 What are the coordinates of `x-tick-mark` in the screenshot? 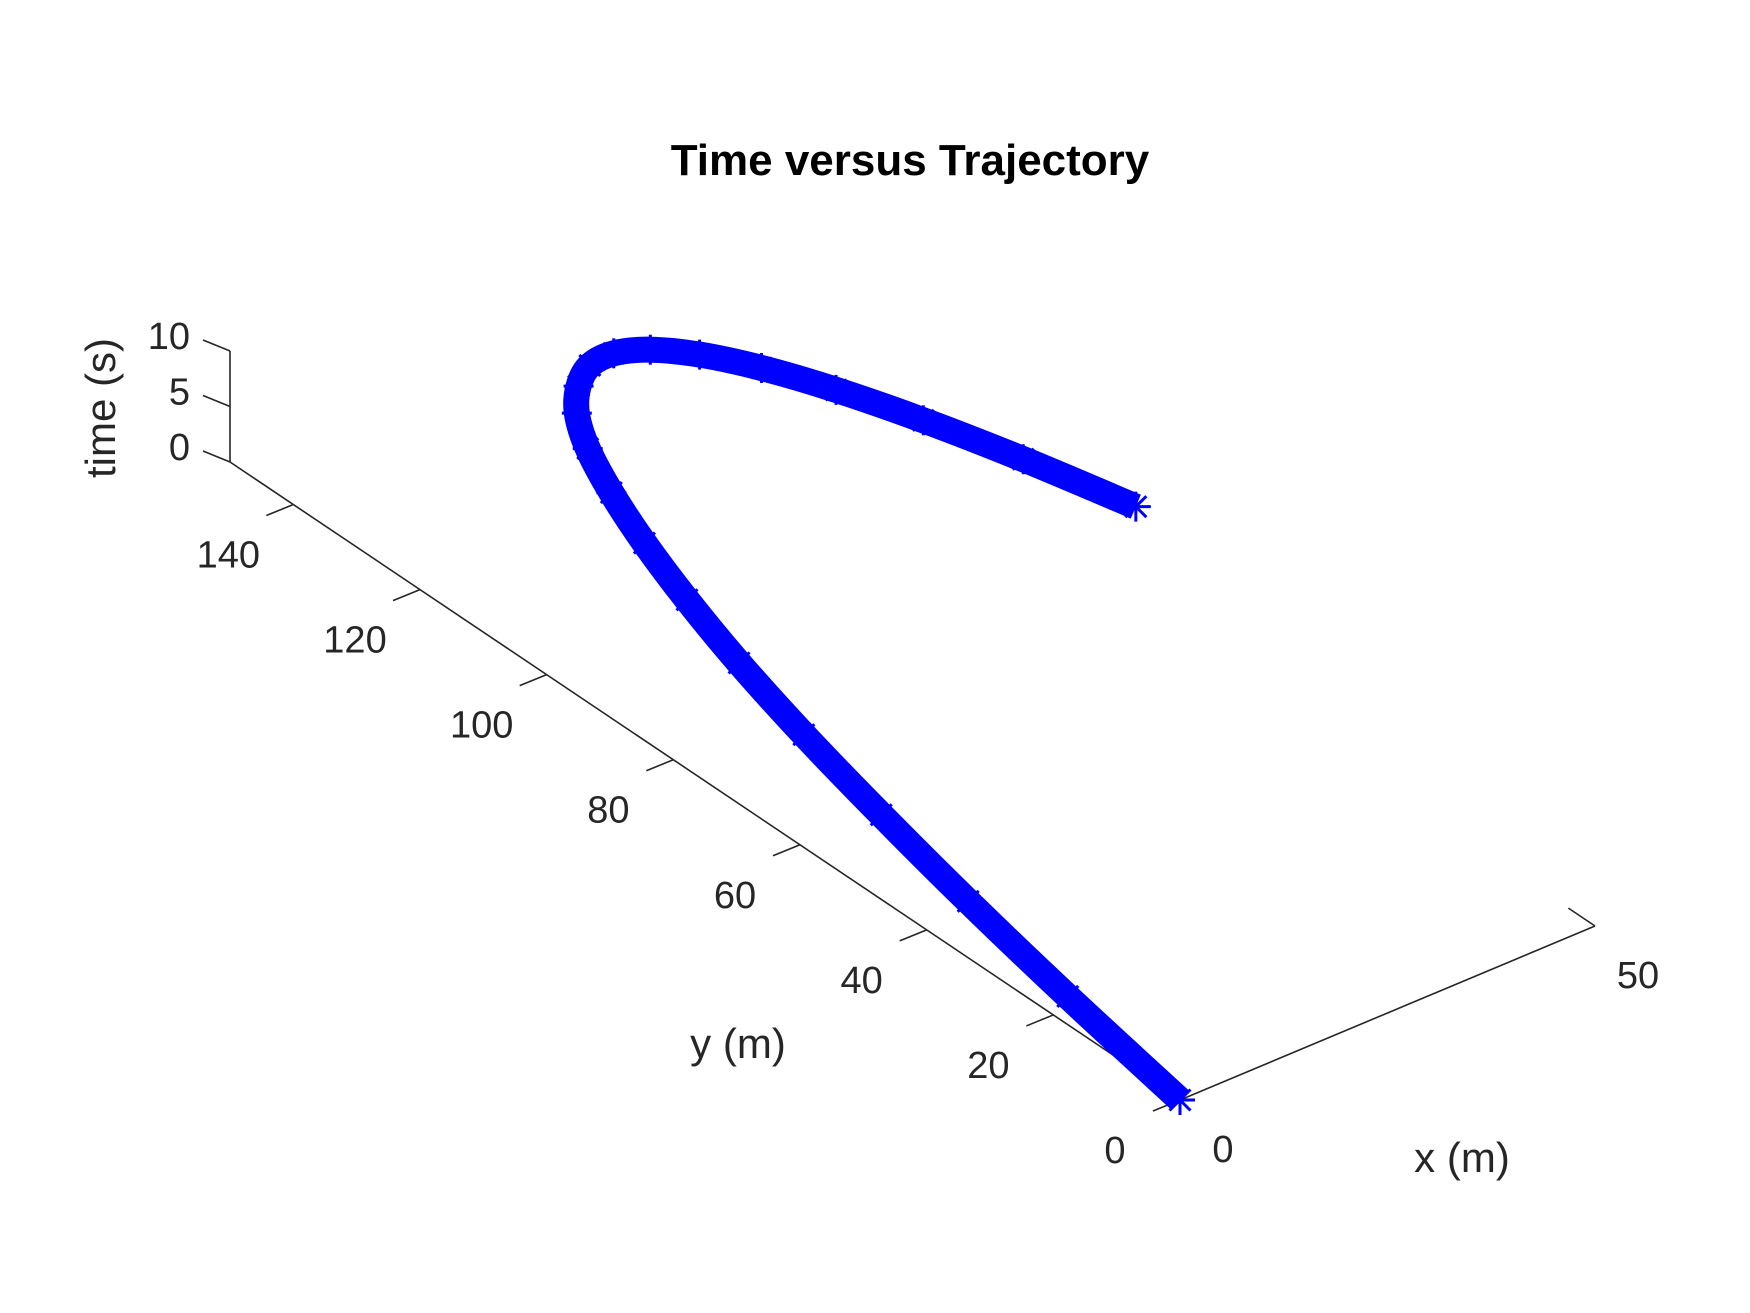 It's located at (1581, 917).